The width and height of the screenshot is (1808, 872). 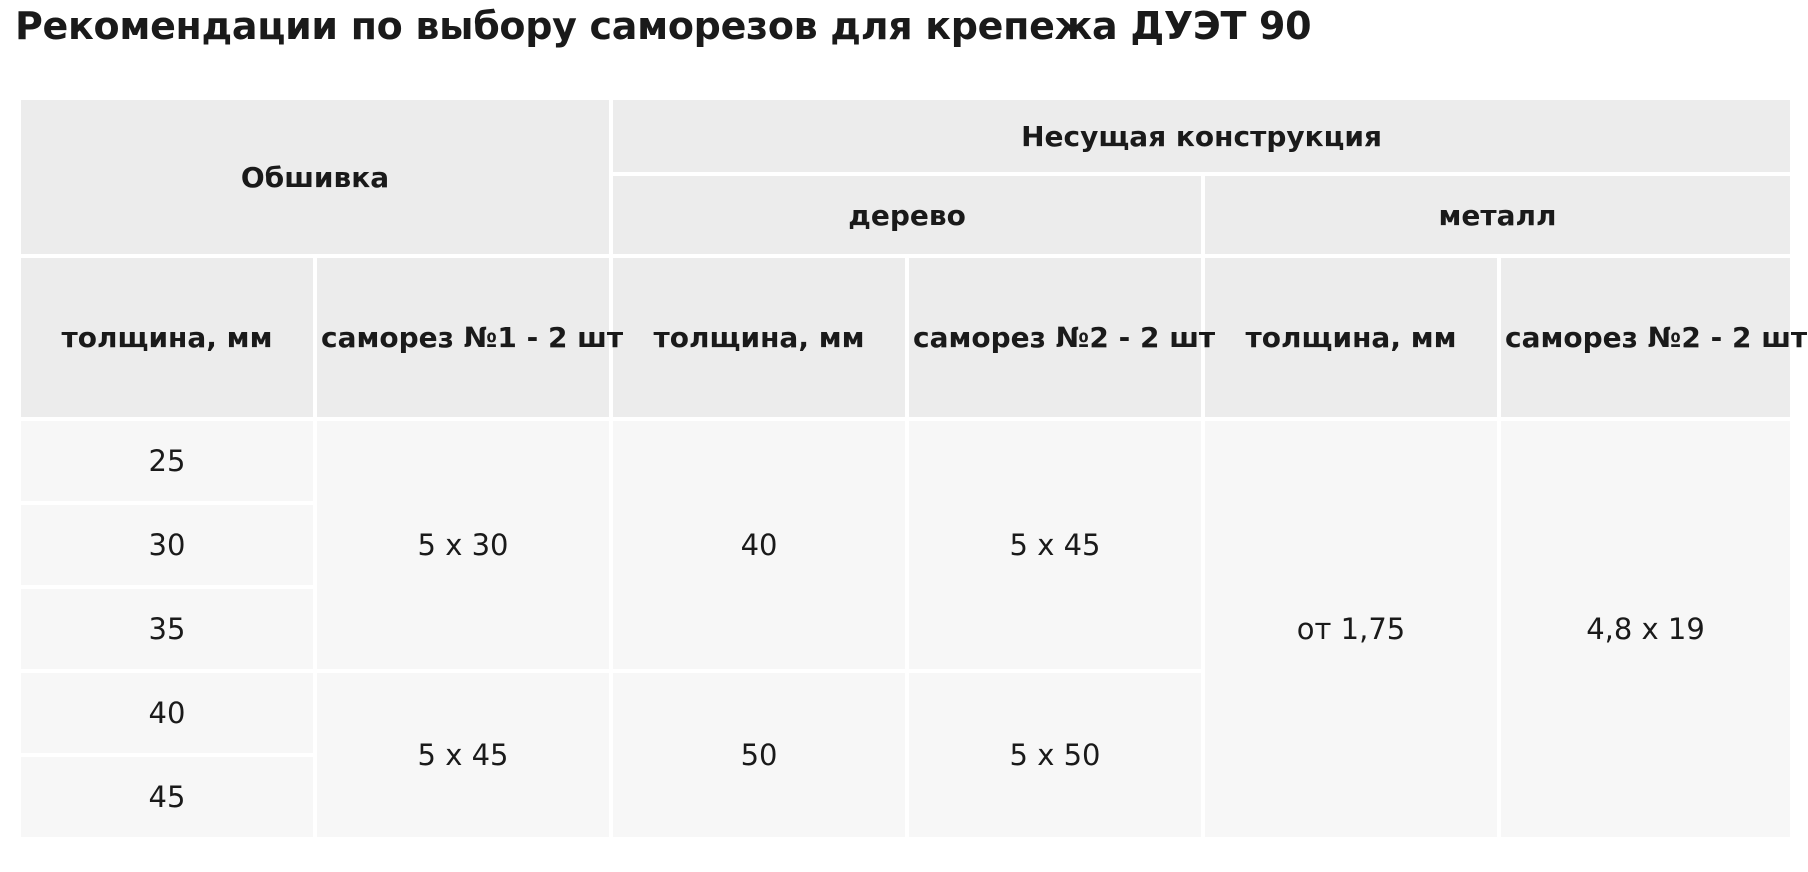 I want to click on cell-thickness: 25, so click(x=167, y=461).